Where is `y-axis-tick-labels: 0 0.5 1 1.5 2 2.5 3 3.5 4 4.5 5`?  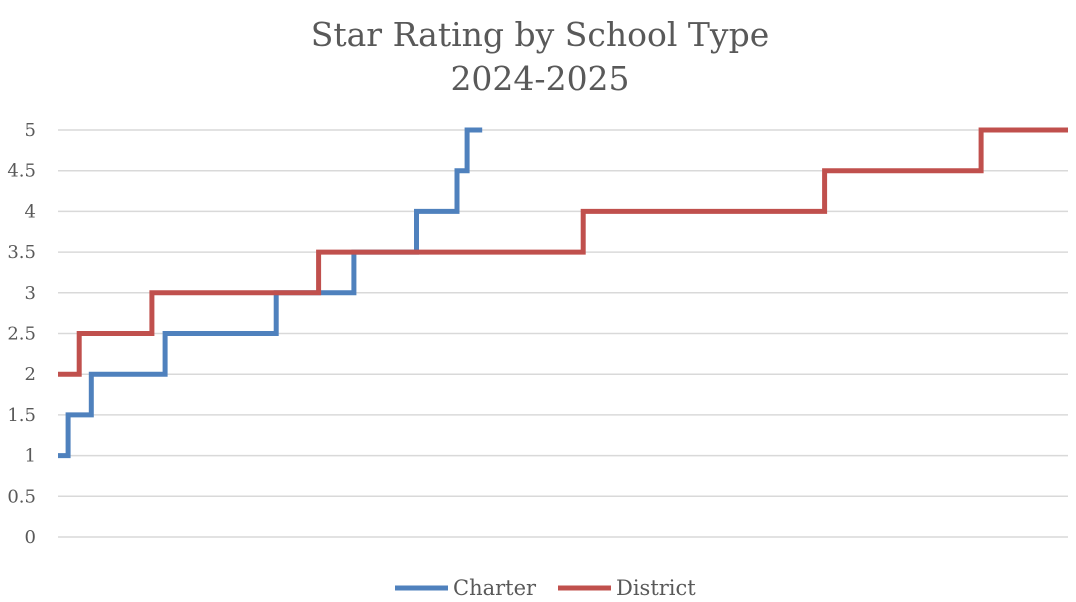 y-axis-tick-labels: 0 0.5 1 1.5 2 2.5 3 3.5 4 4.5 5 is located at coordinates (21, 334).